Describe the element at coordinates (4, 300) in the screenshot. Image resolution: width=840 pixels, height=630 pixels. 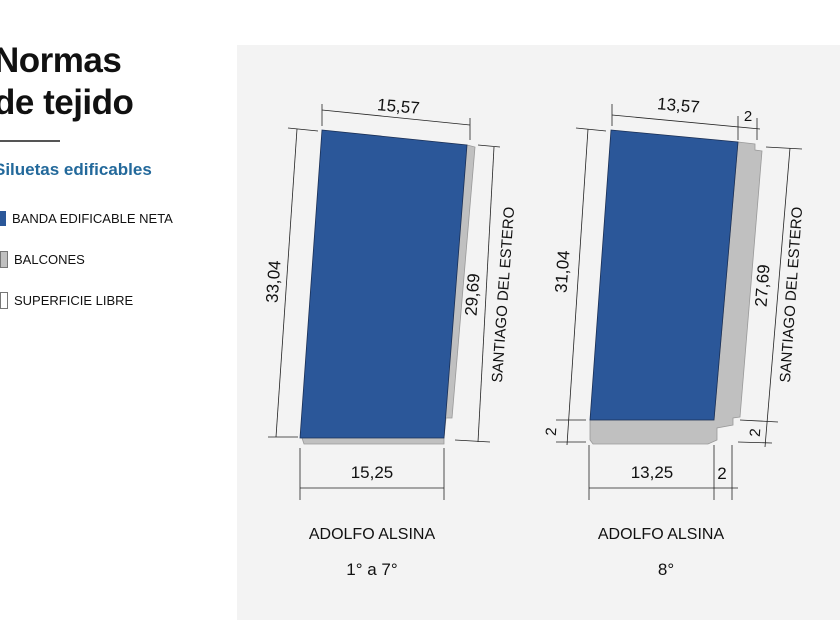
I see `legend-swatch-white` at that location.